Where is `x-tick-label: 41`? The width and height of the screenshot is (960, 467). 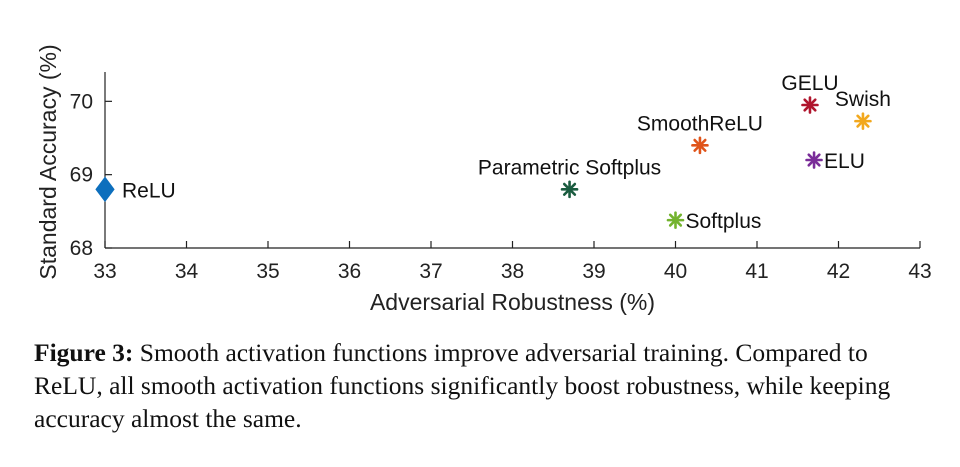 x-tick-label: 41 is located at coordinates (756, 271).